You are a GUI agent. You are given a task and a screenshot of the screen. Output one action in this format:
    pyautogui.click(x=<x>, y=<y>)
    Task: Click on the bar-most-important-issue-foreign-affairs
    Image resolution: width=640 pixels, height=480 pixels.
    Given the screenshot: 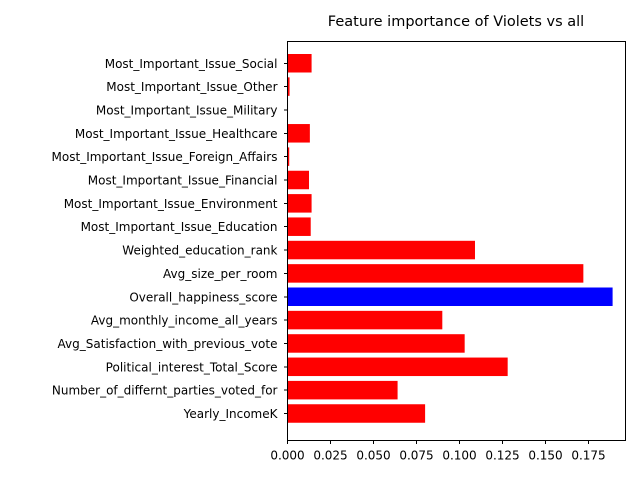 What is the action you would take?
    pyautogui.click(x=288, y=156)
    